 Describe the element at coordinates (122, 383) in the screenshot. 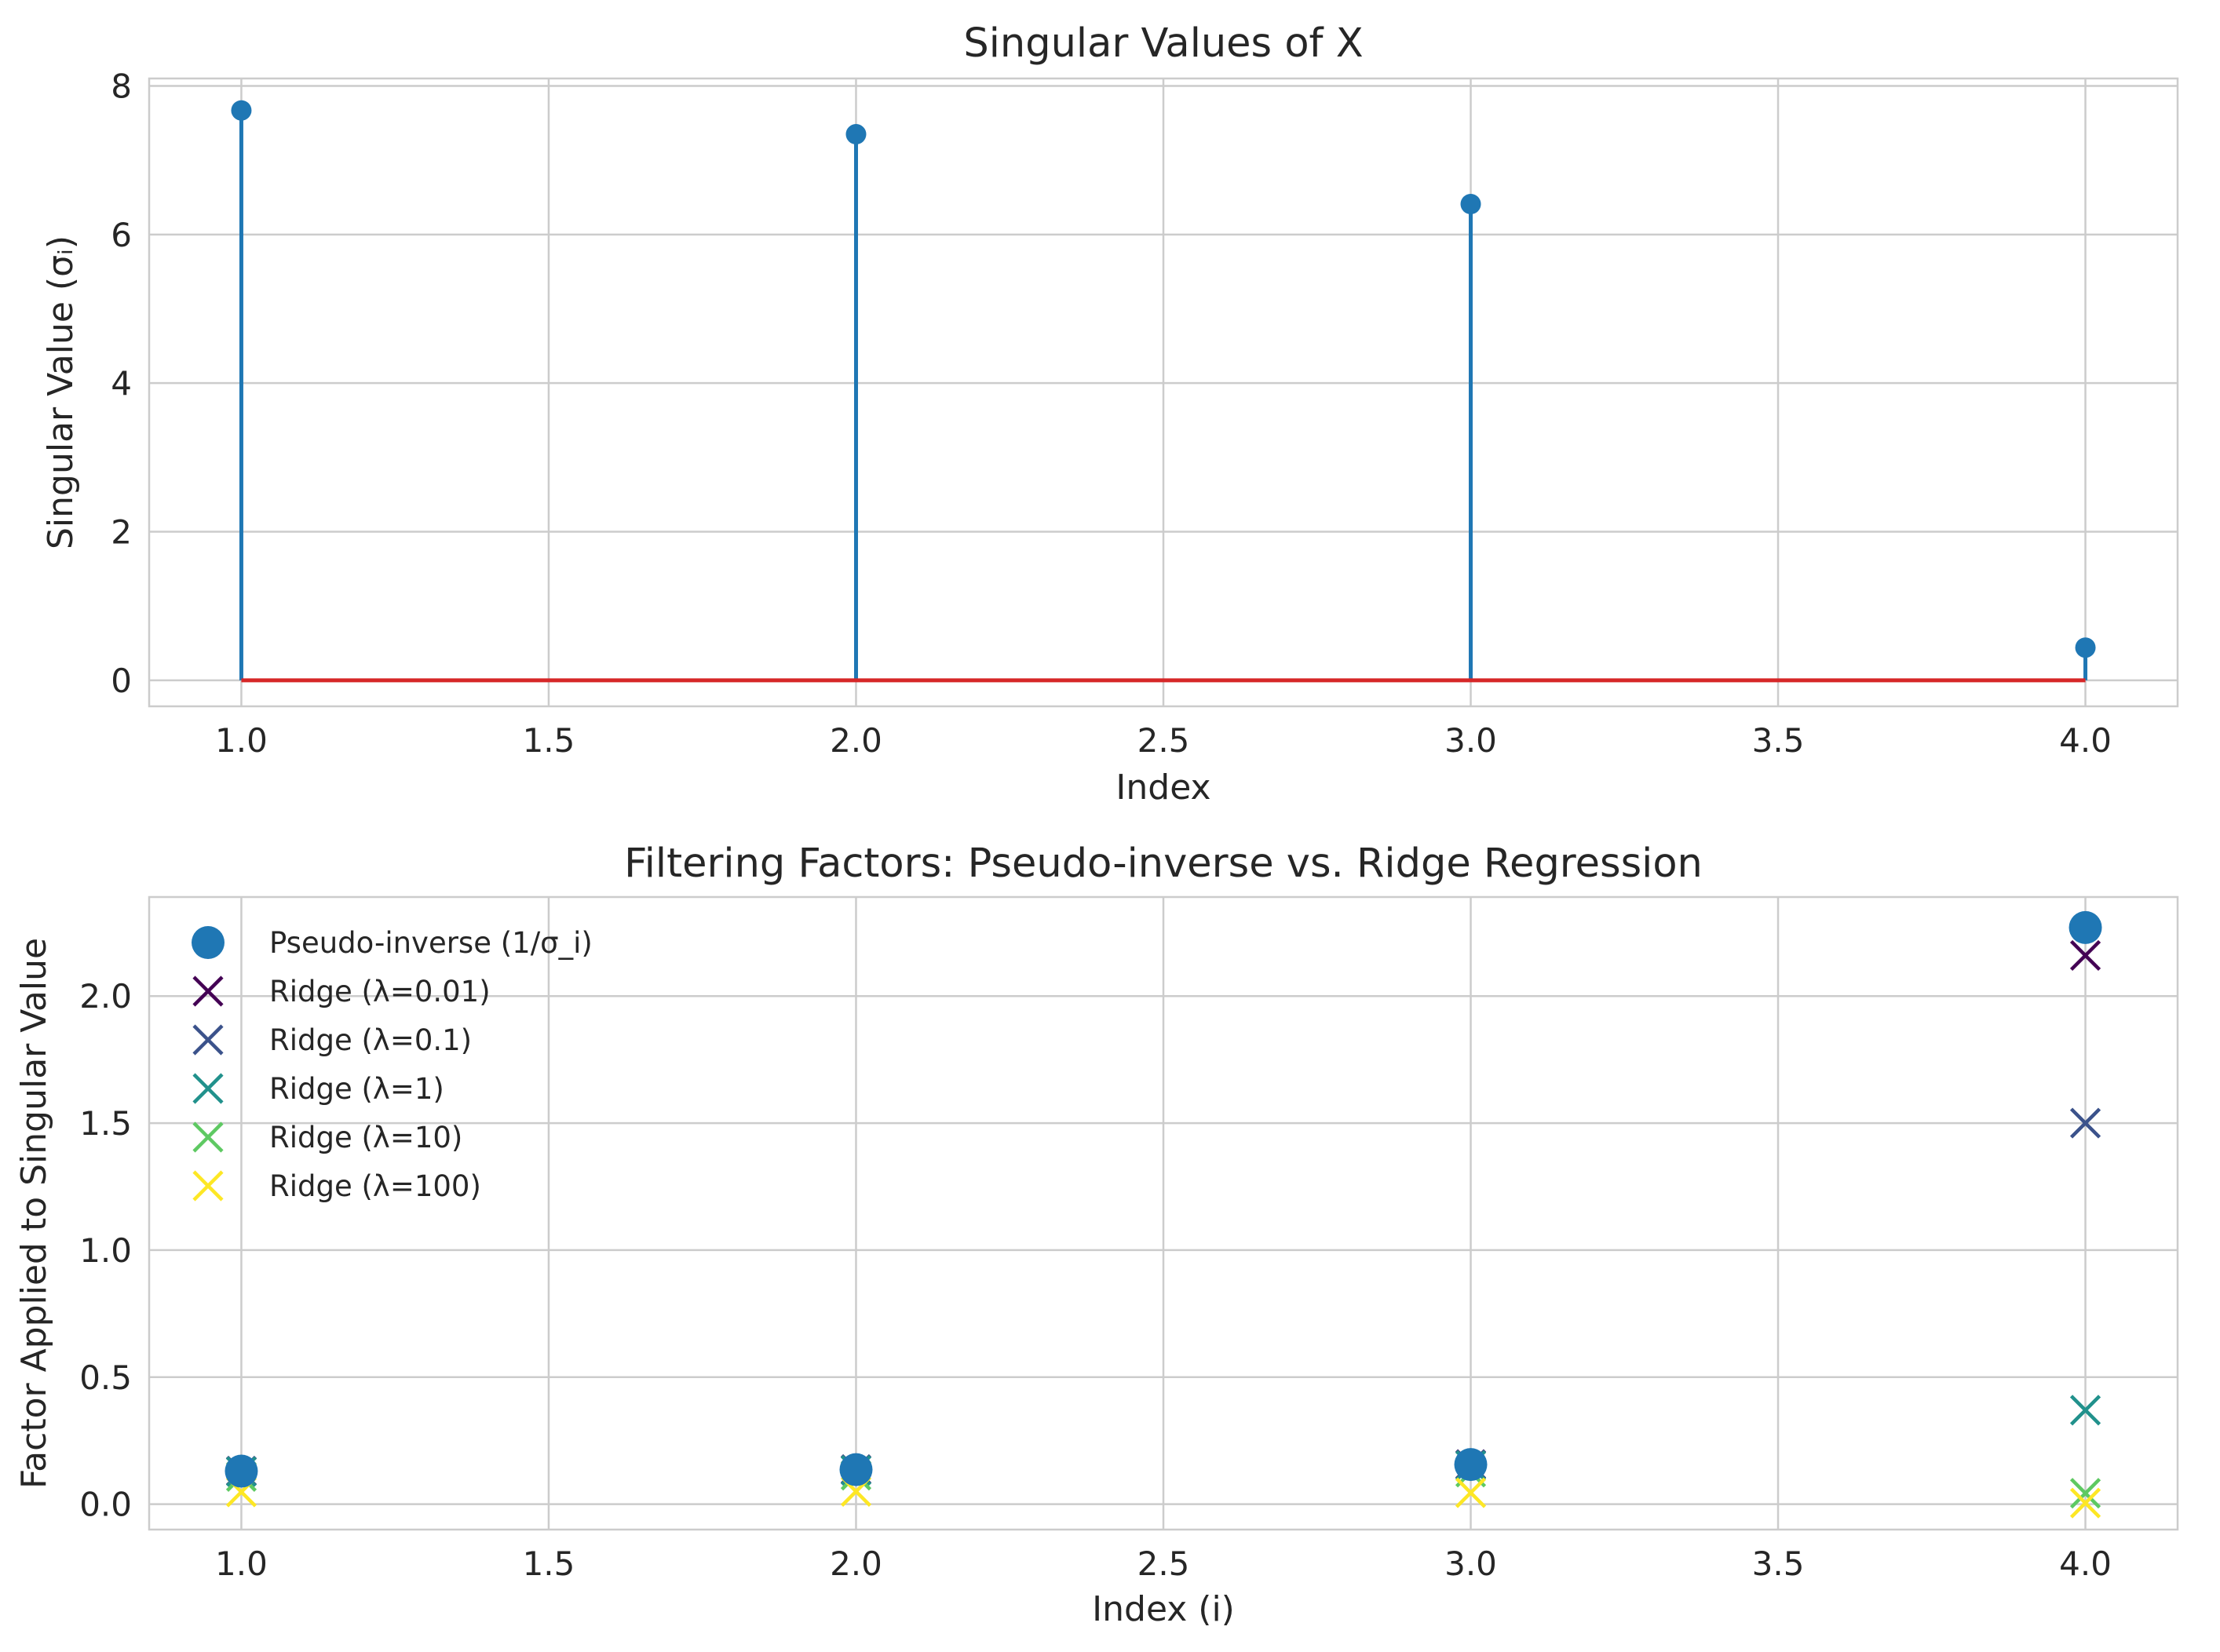

I see `y-tick-label: 4` at that location.